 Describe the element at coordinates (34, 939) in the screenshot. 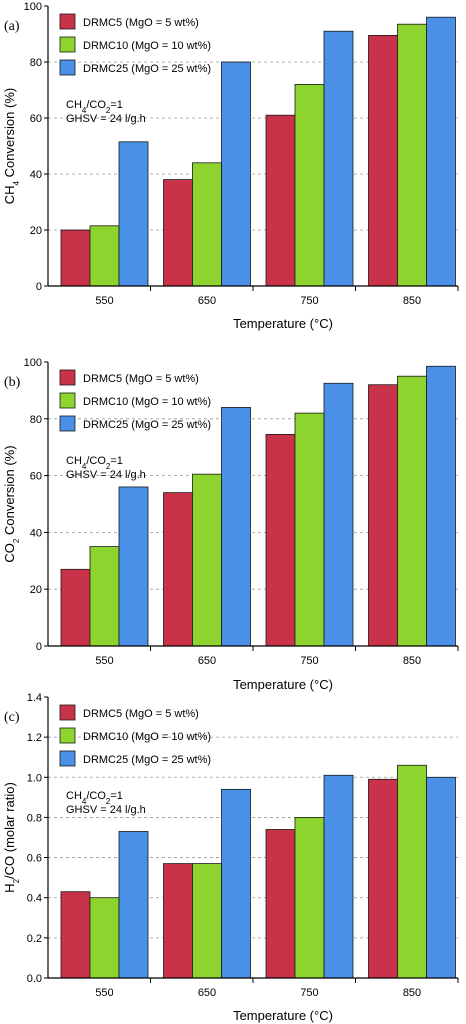

I see `y-tick-label: 0.2` at that location.